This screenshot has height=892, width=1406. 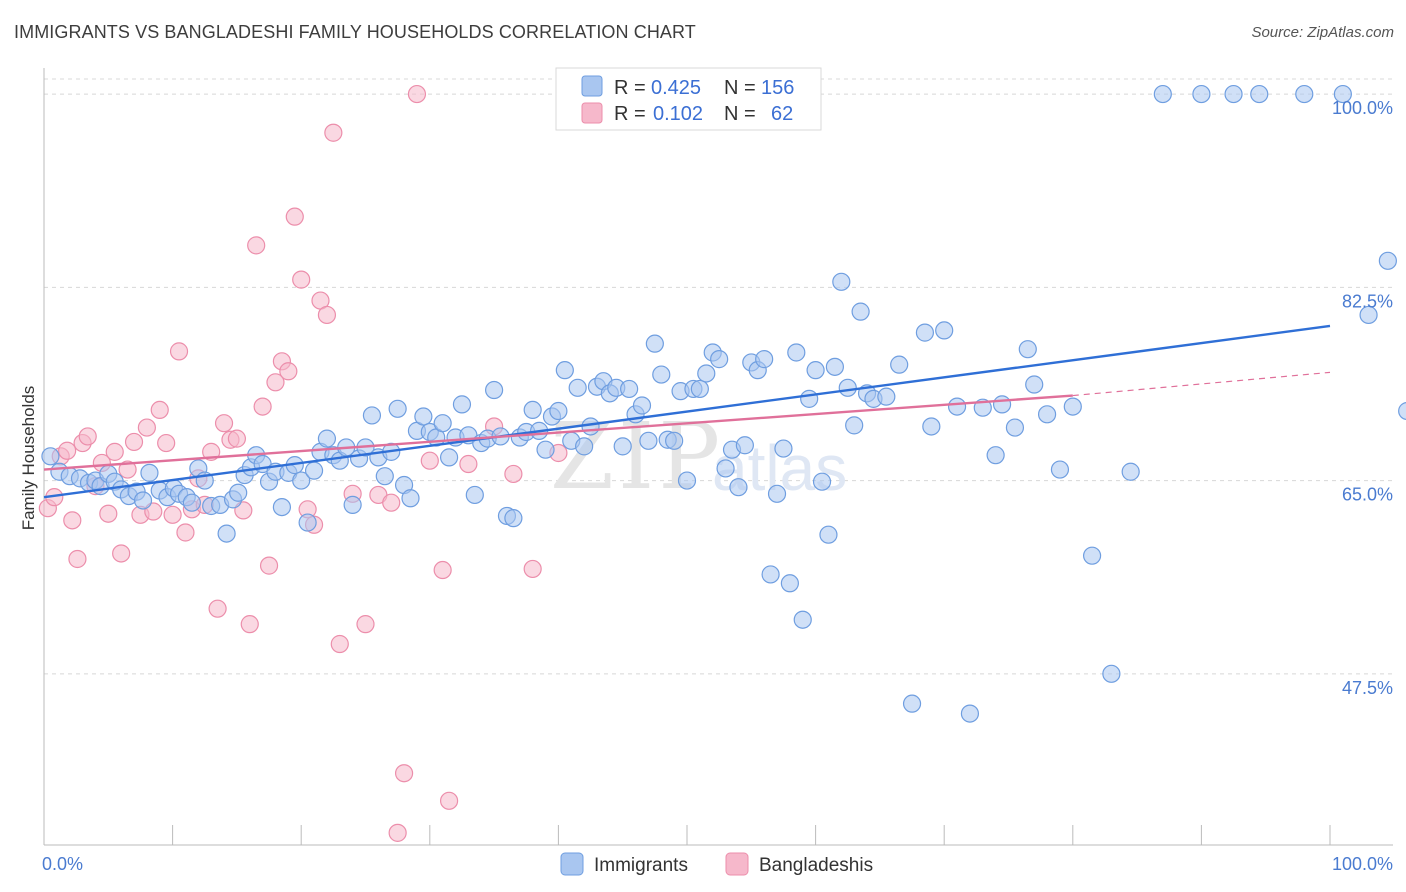 What do you see at coordinates (28, 458) in the screenshot?
I see `y-axis-label: Family Households` at bounding box center [28, 458].